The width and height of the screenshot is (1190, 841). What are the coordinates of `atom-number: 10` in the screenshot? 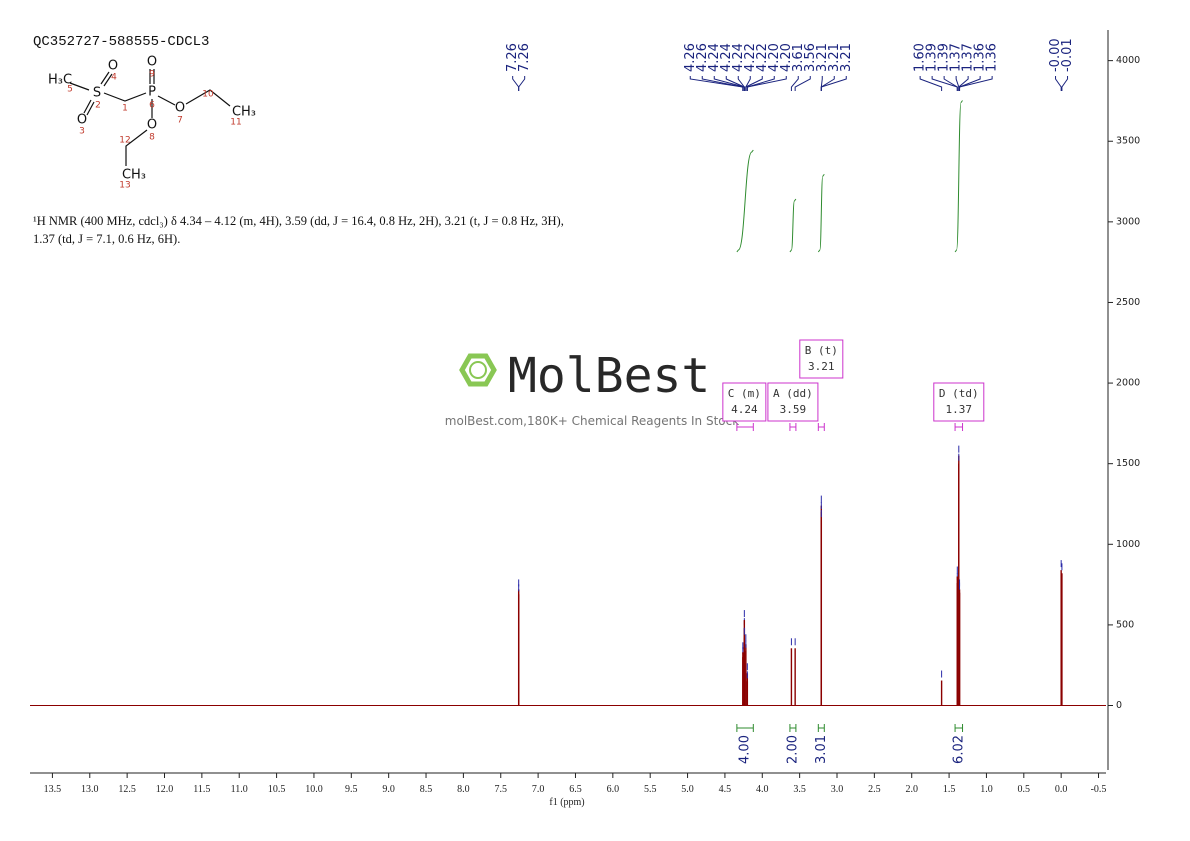 It's located at (208, 95).